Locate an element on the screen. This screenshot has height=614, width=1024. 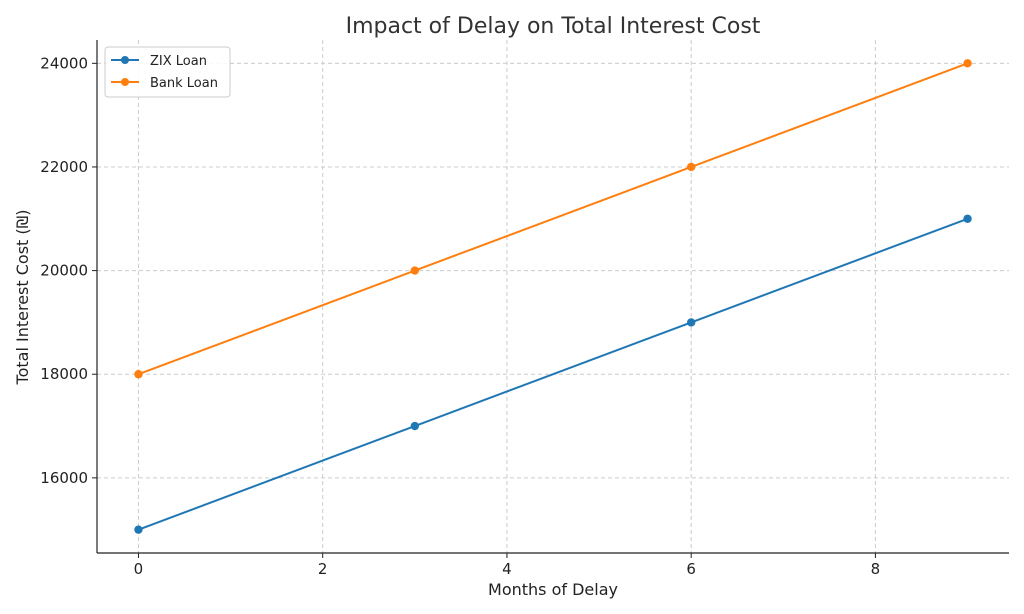
y-ticks: 16000 18000 20000 22000 24000 is located at coordinates (68, 270).